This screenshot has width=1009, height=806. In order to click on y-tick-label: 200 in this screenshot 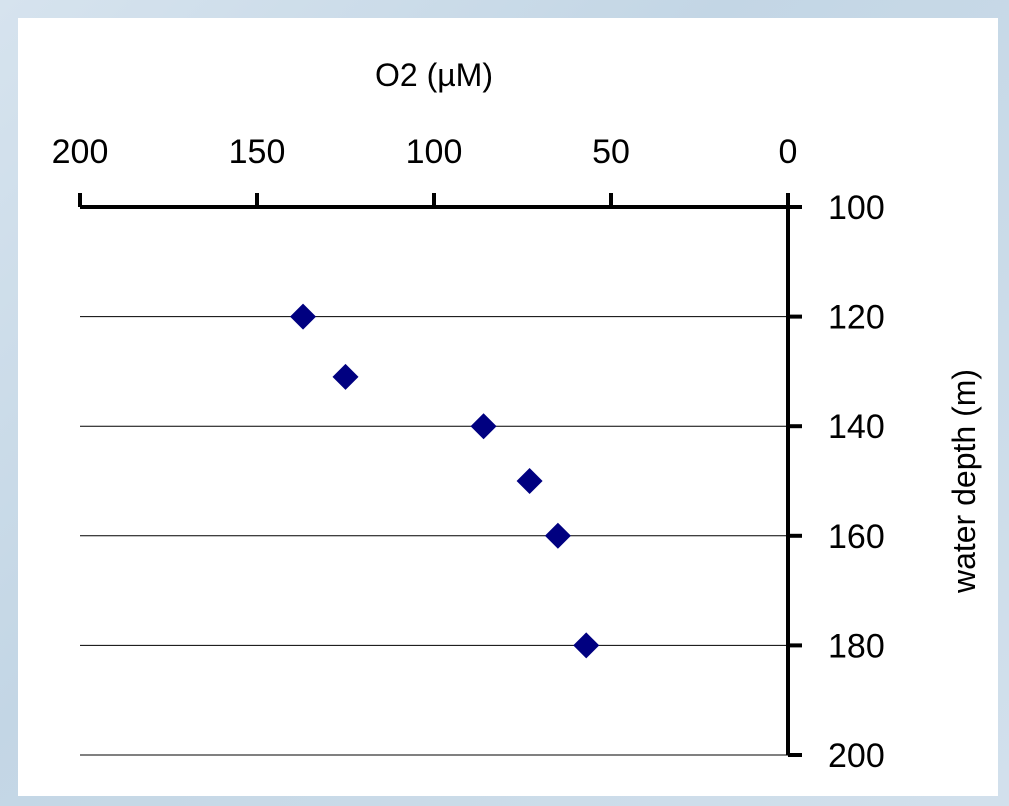, I will do `click(856, 756)`.